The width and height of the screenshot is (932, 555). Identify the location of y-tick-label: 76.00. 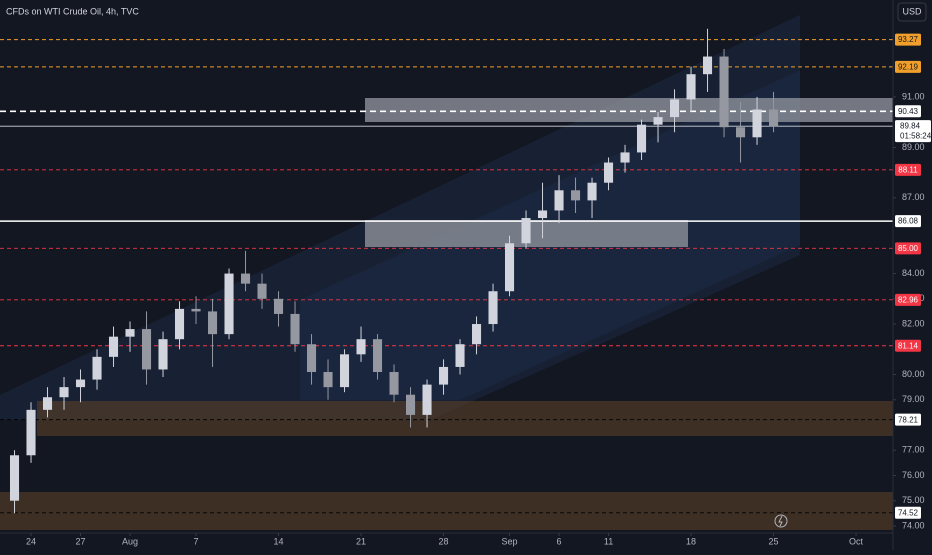
(913, 475).